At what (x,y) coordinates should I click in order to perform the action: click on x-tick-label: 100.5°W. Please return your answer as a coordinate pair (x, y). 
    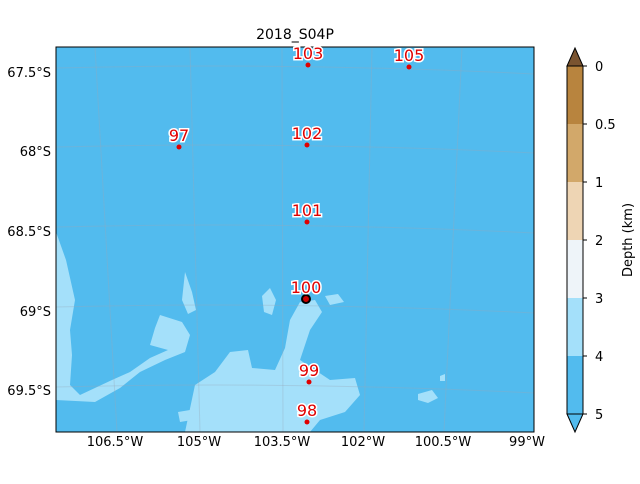
    Looking at the image, I should click on (443, 442).